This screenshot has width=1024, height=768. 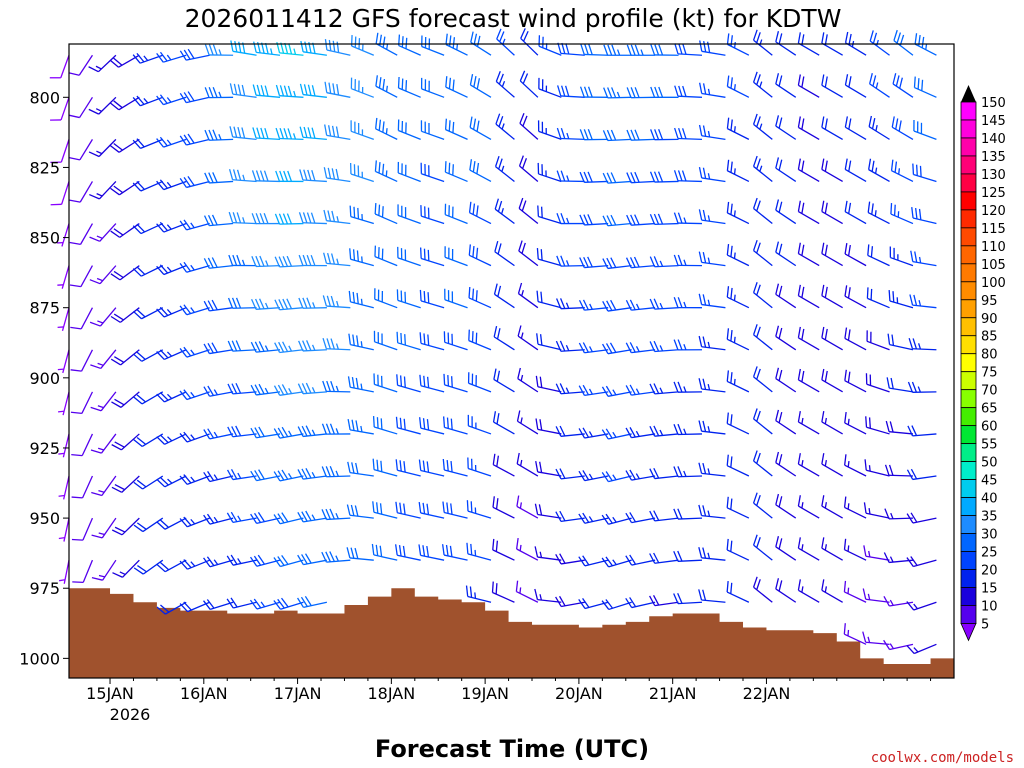 I want to click on y-tick-label: 1000, so click(x=39, y=658).